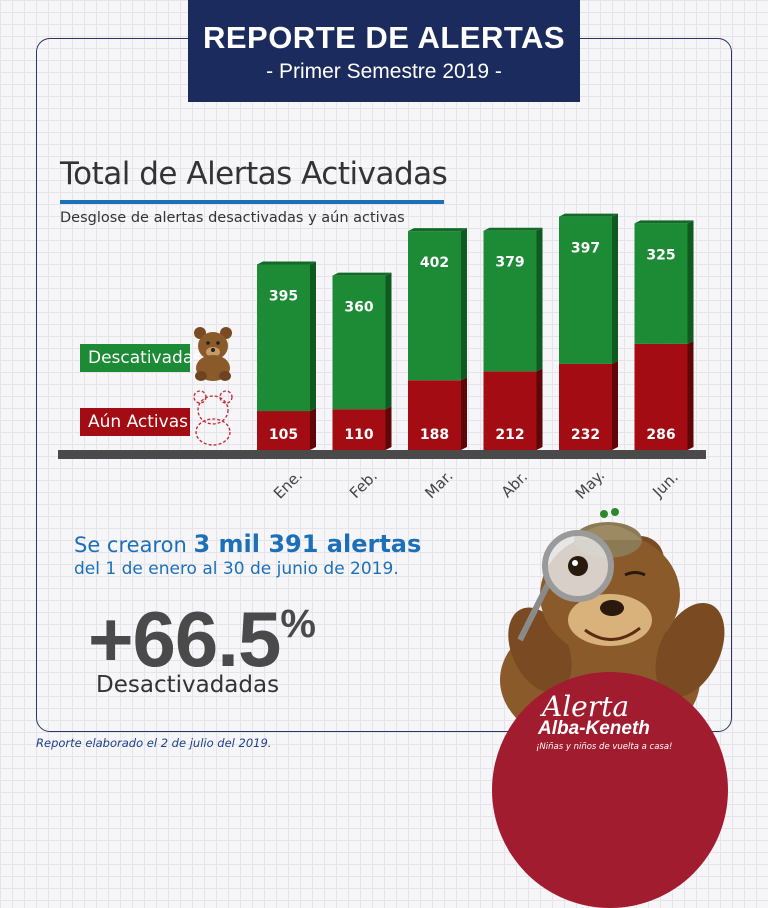 The width and height of the screenshot is (768, 908). I want to click on data-label-deactivated: 360, so click(358, 308).